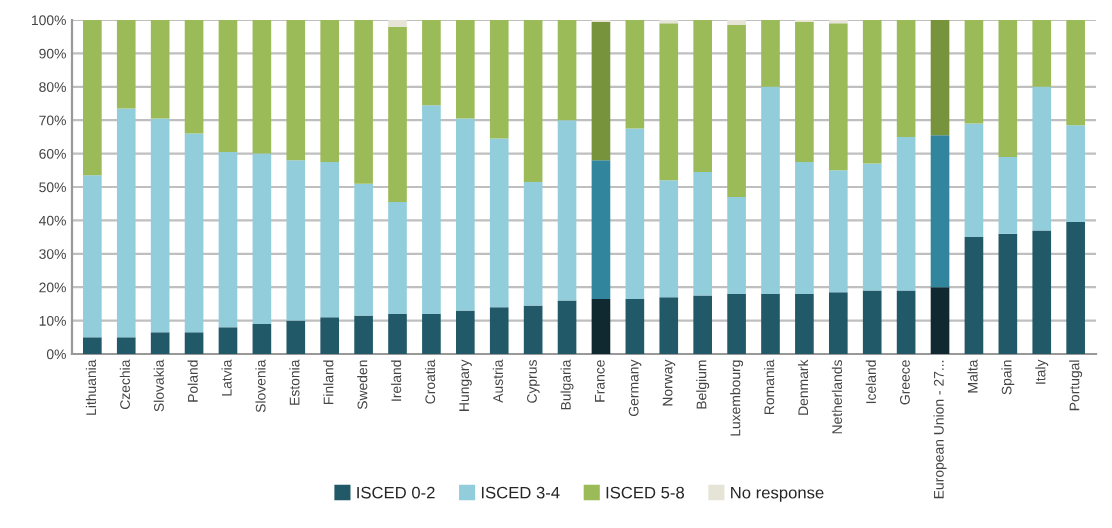  I want to click on legend-label: ISCED 3-4, so click(520, 492).